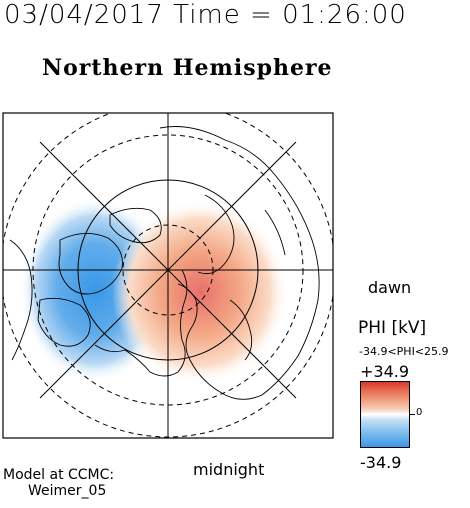  I want to click on timestamp: 03/04/2017 Time = 01:26:00, so click(205, 15).